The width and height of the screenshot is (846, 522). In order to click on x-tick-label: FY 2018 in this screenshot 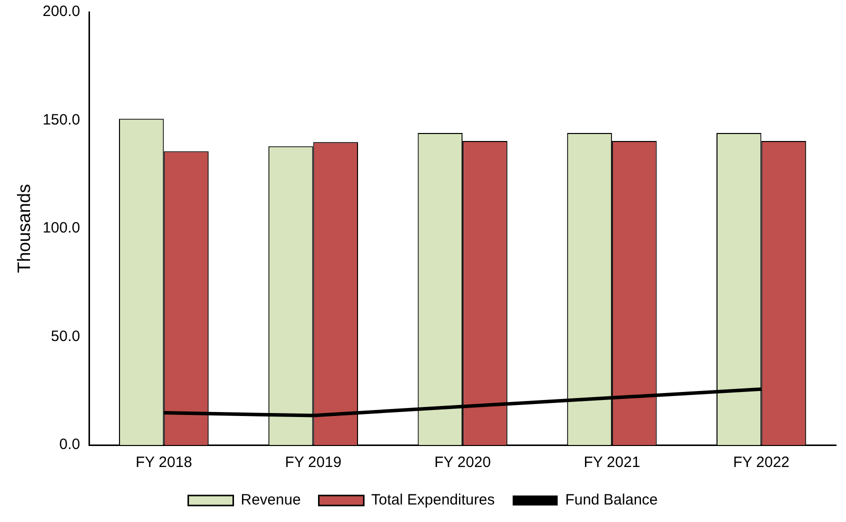, I will do `click(164, 463)`.